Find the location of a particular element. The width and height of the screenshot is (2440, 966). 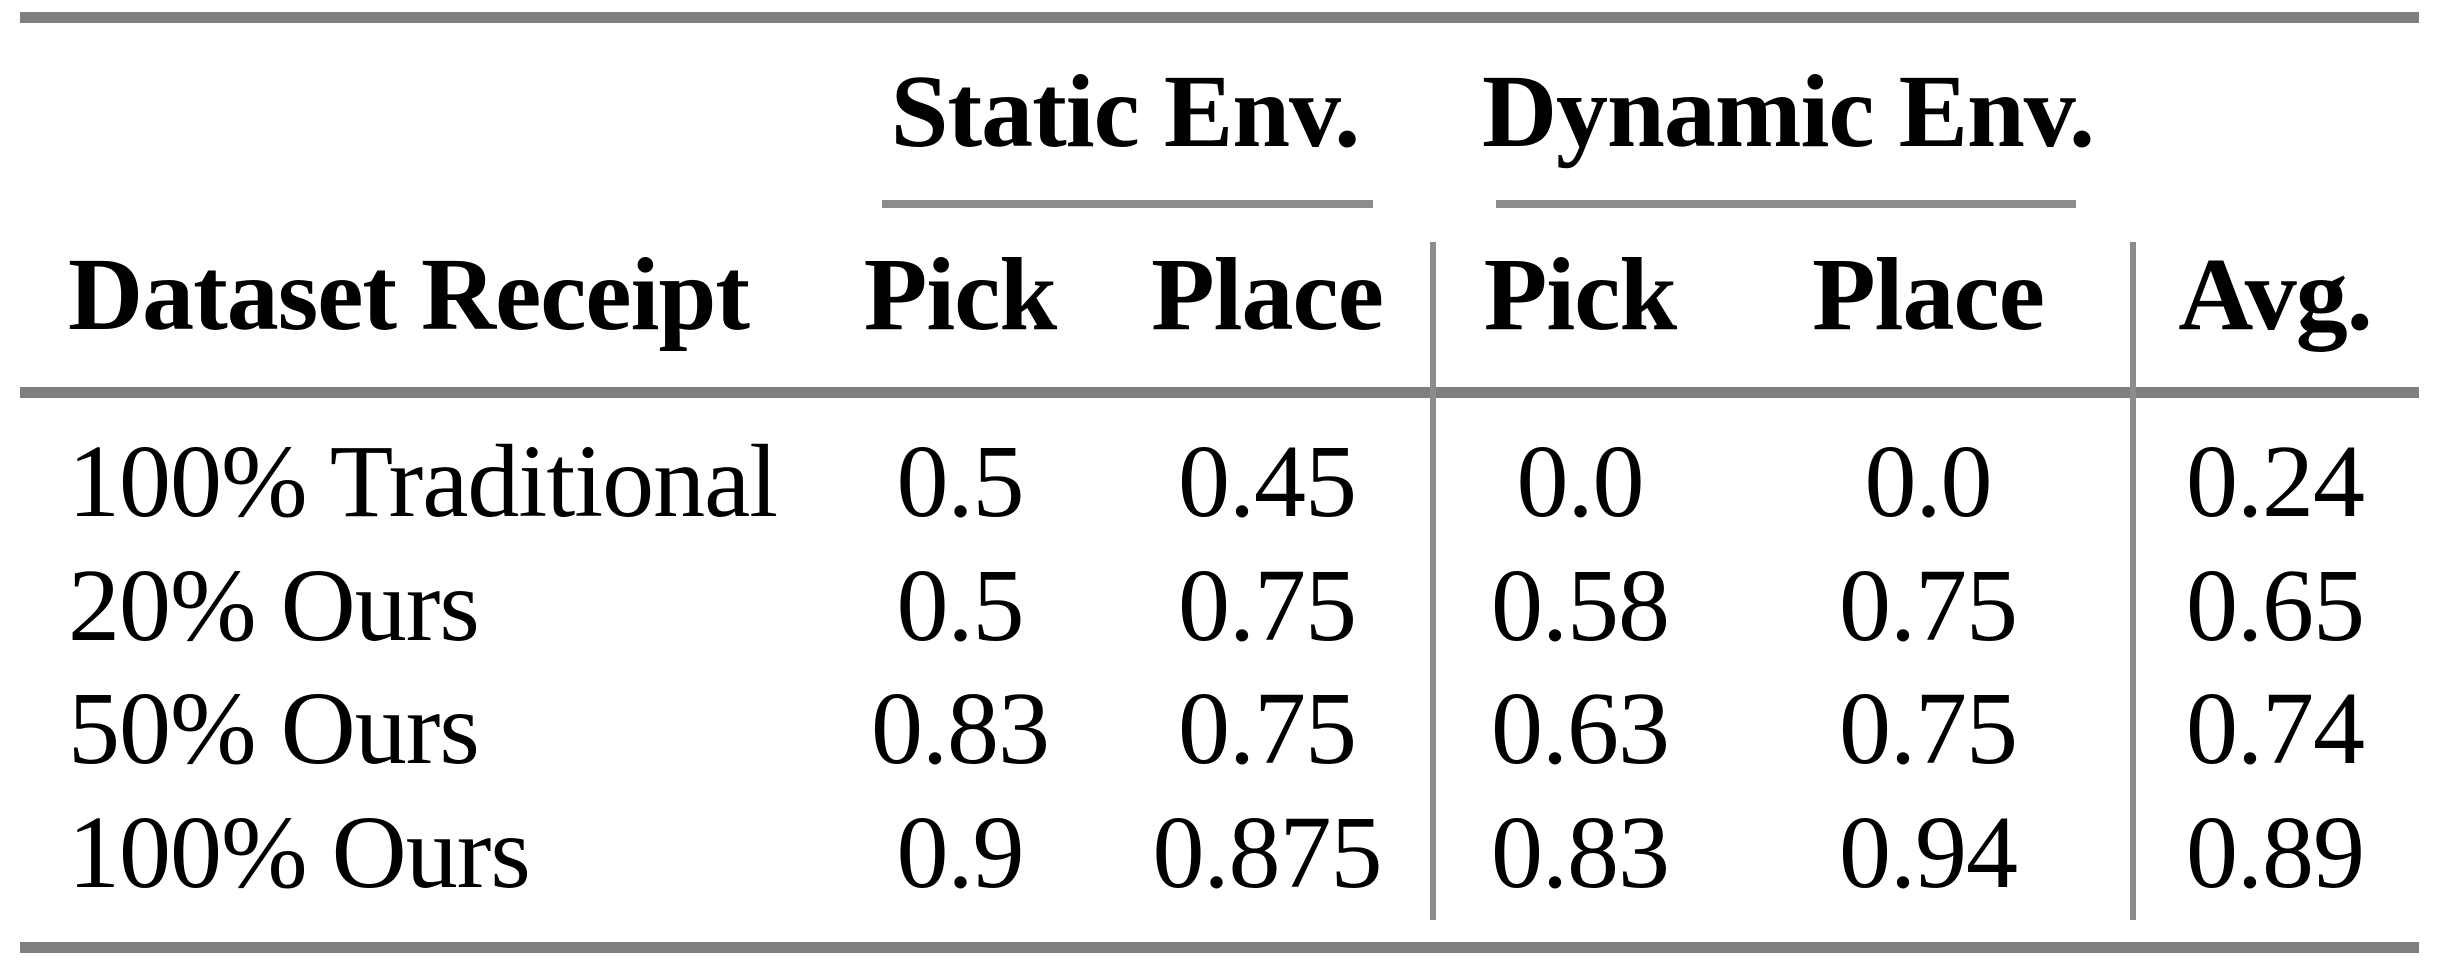

cell-dynamic-place: 0.0 is located at coordinates (1928, 481).